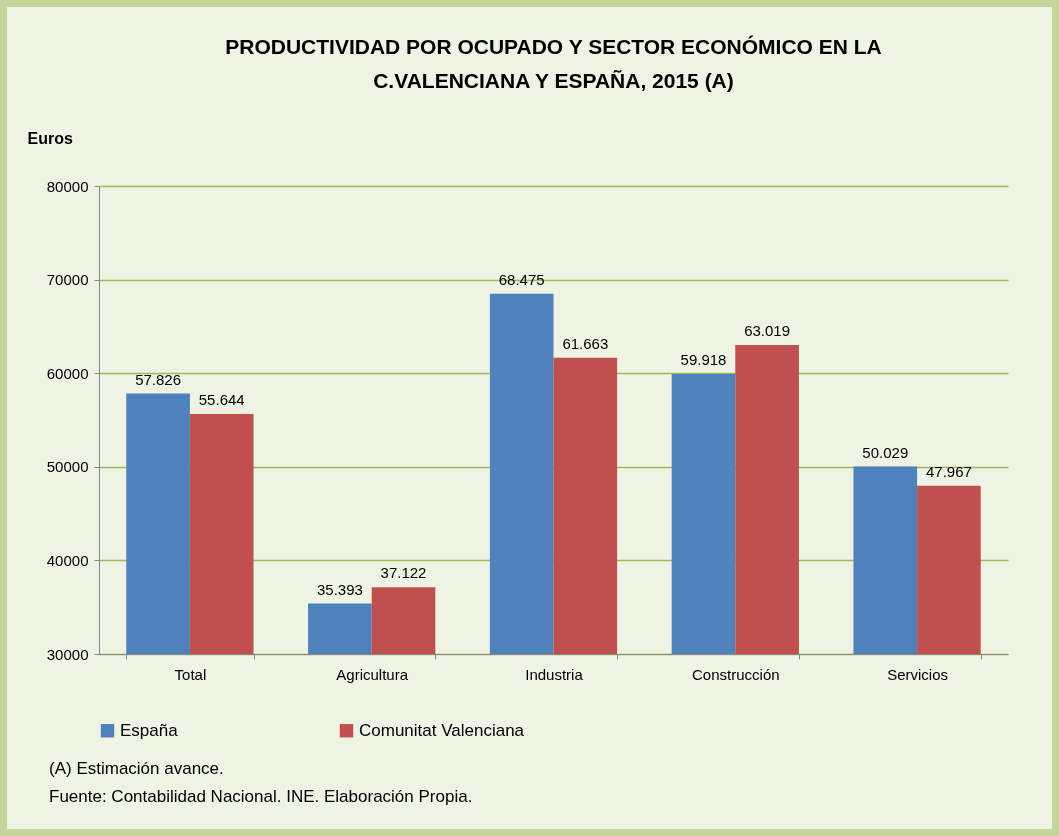 This screenshot has width=1059, height=836. Describe the element at coordinates (67, 560) in the screenshot. I see `y-tick-label: 40000` at that location.